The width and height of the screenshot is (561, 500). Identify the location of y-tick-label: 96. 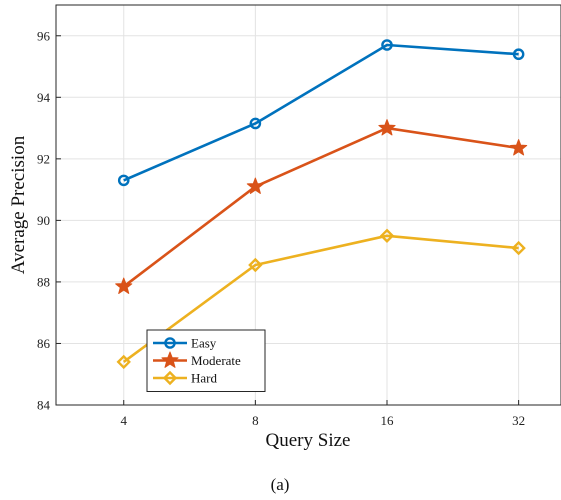
(44, 35).